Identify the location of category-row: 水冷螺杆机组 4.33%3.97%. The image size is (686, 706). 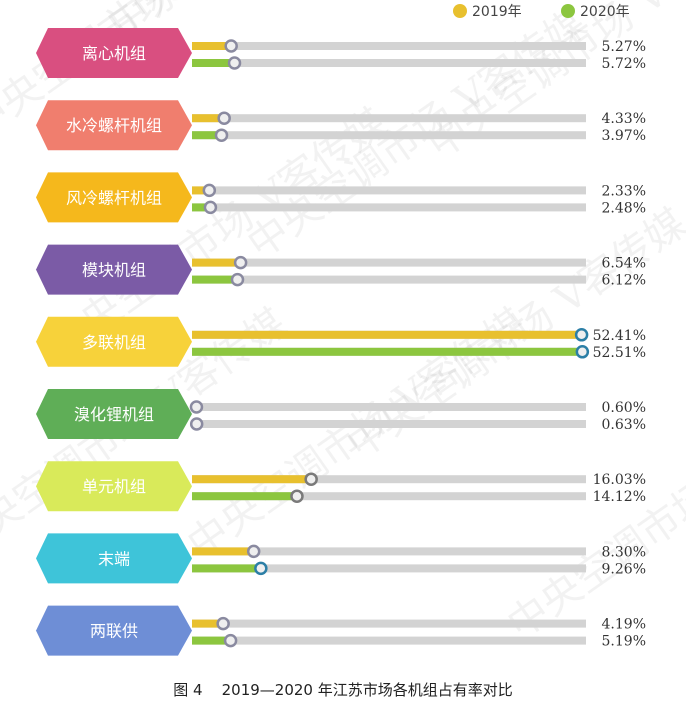
(341, 125).